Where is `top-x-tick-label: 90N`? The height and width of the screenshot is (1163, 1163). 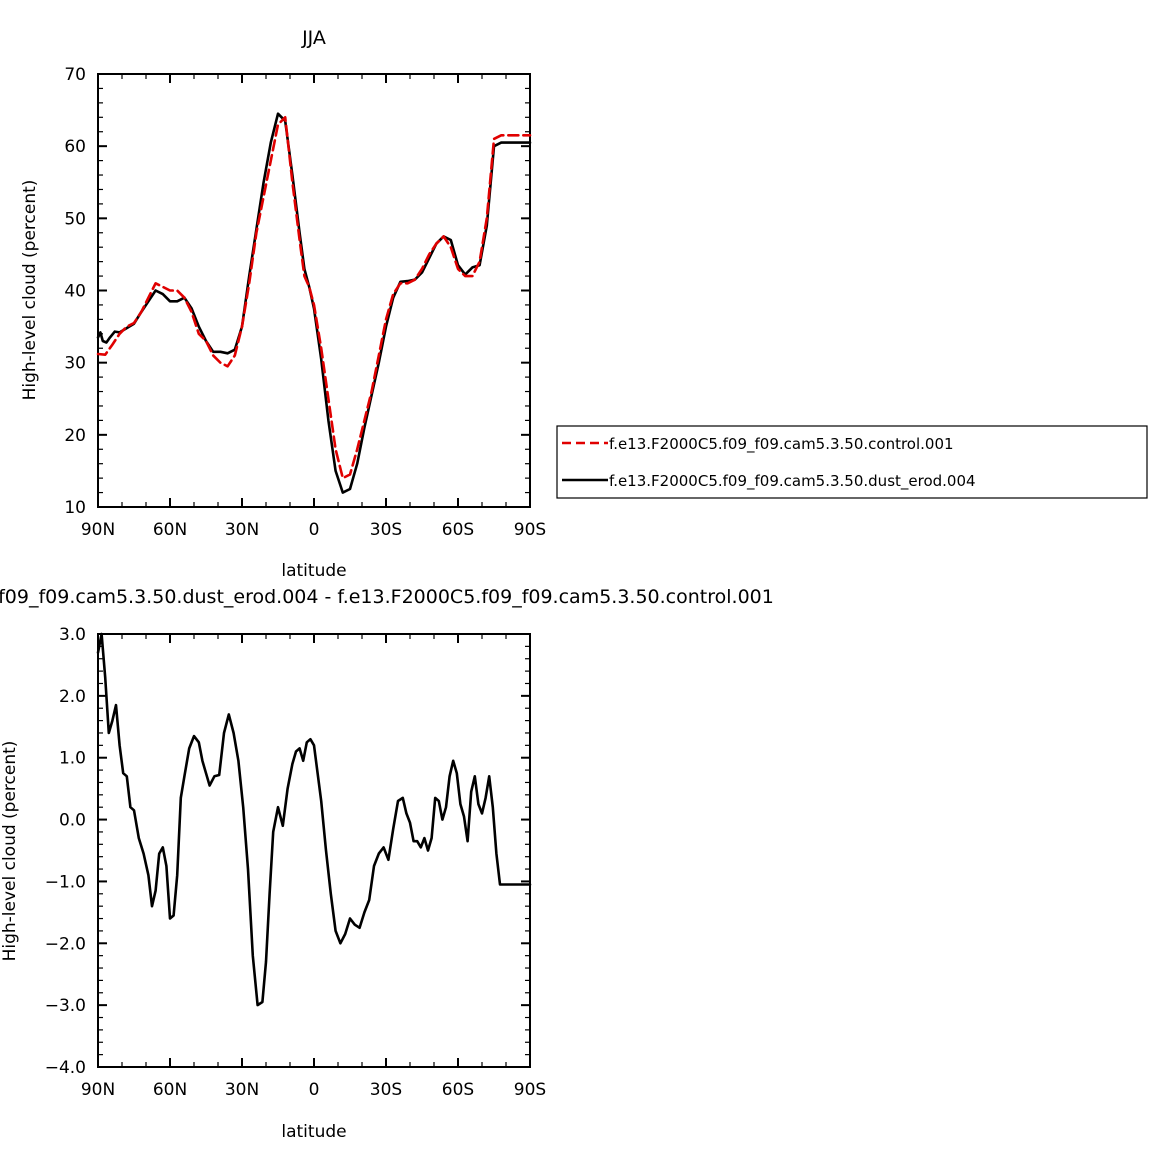 top-x-tick-label: 90N is located at coordinates (98, 530).